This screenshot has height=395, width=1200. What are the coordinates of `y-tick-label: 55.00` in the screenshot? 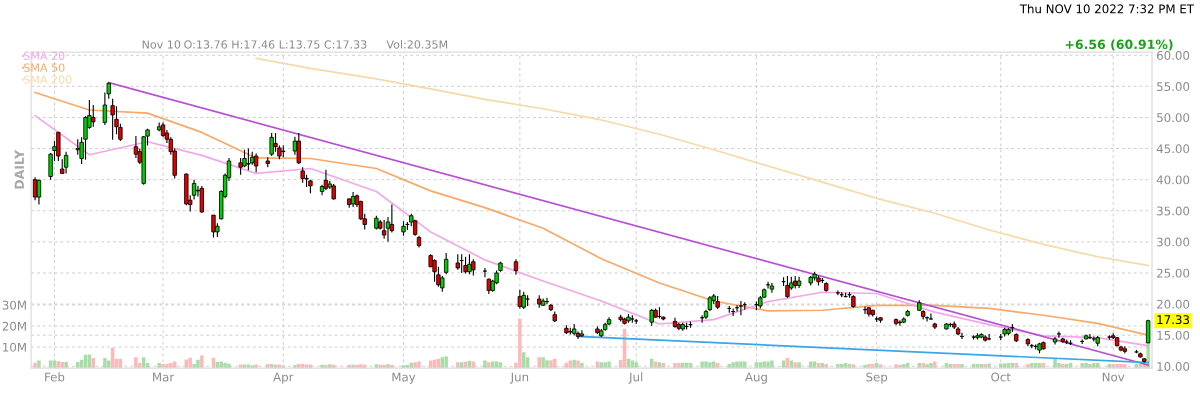 It's located at (1173, 87).